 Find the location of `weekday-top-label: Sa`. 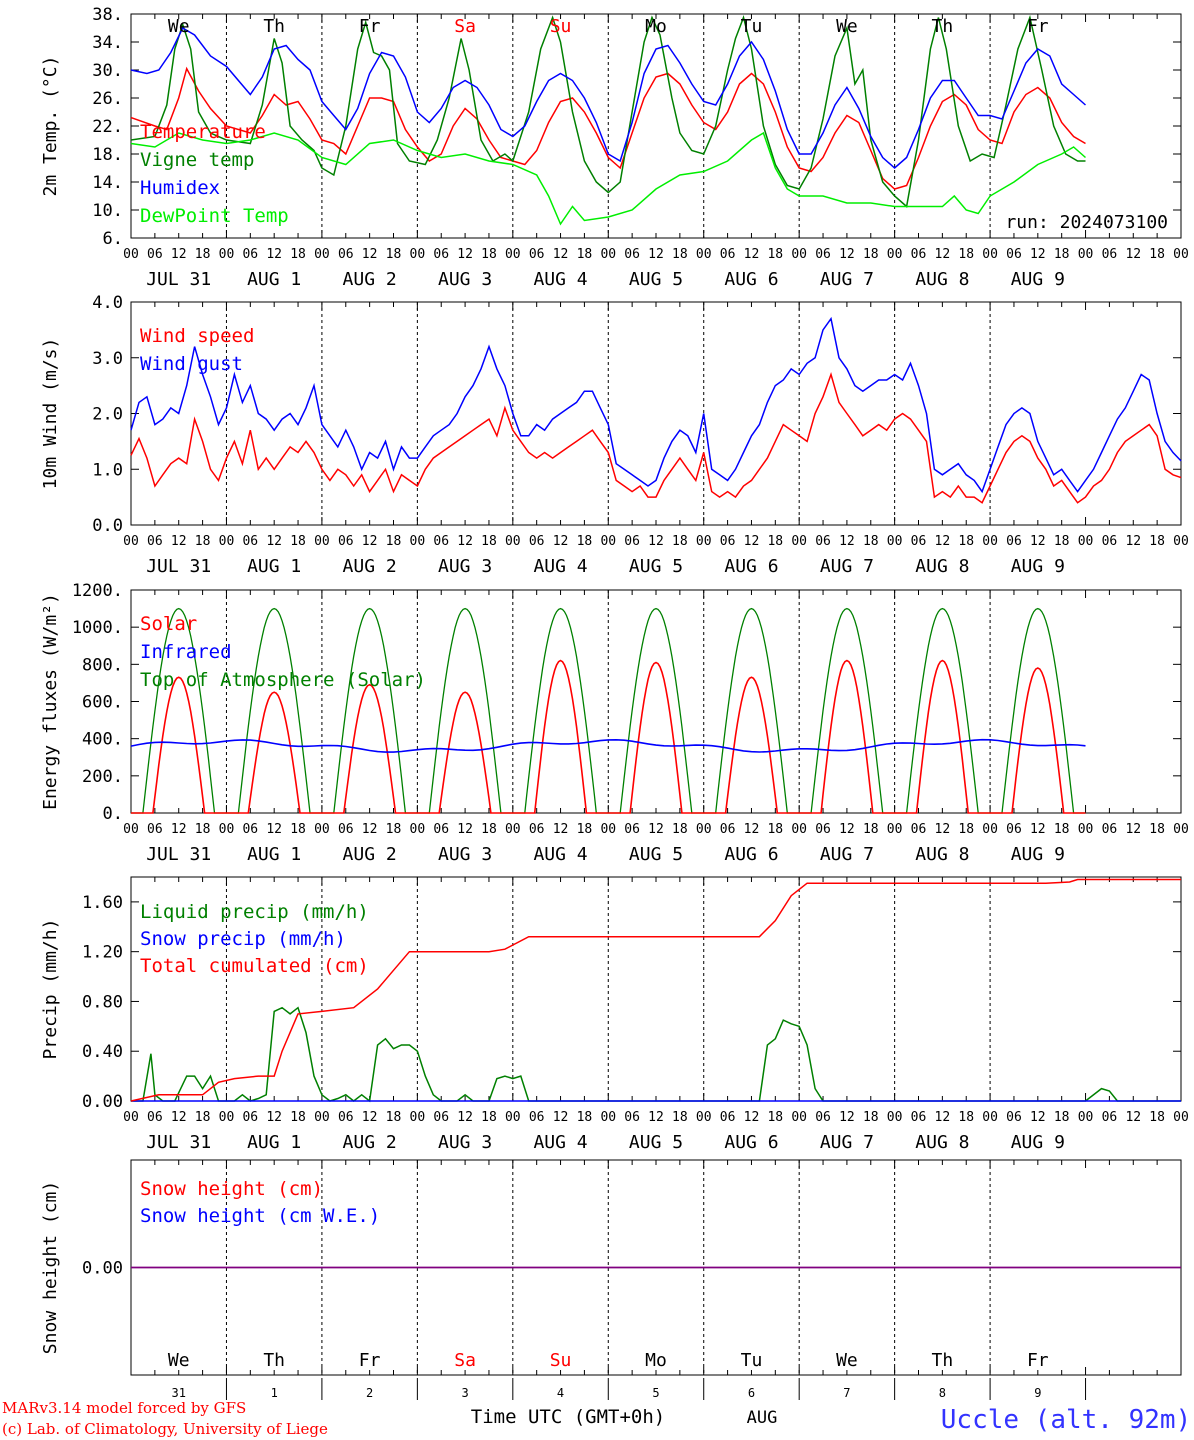

weekday-top-label: Sa is located at coordinates (465, 26).